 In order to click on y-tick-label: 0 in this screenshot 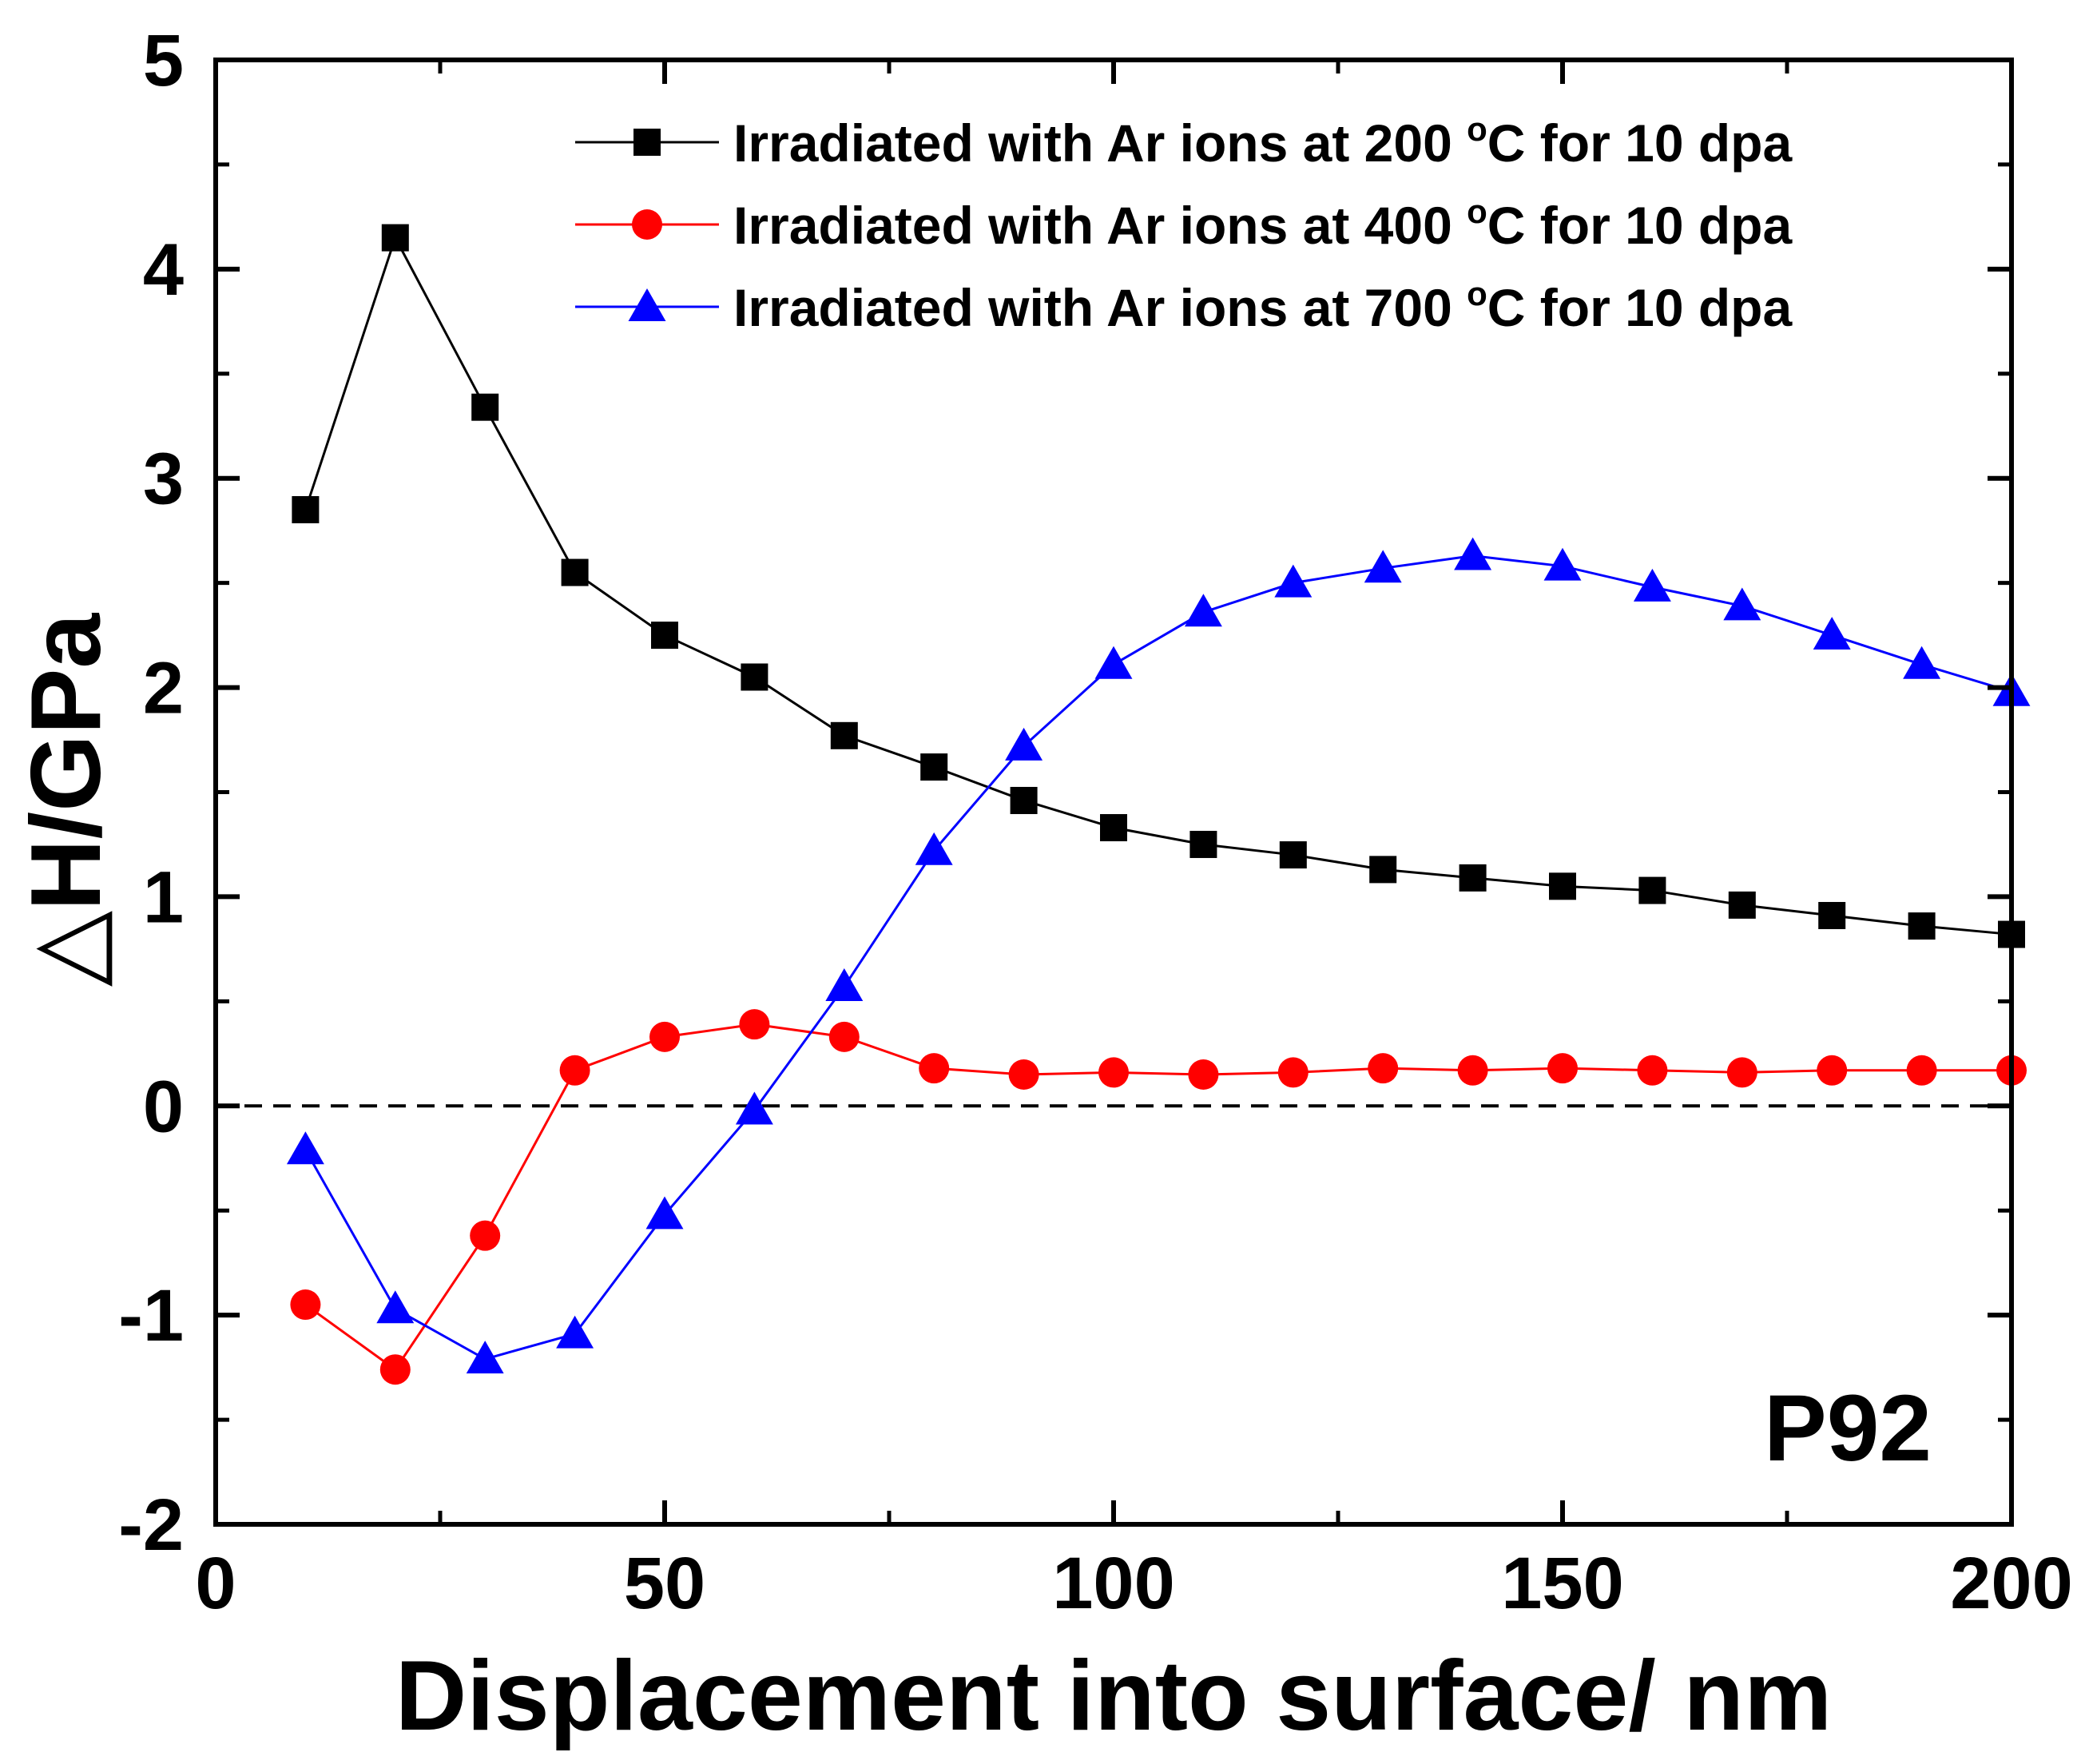, I will do `click(164, 1106)`.